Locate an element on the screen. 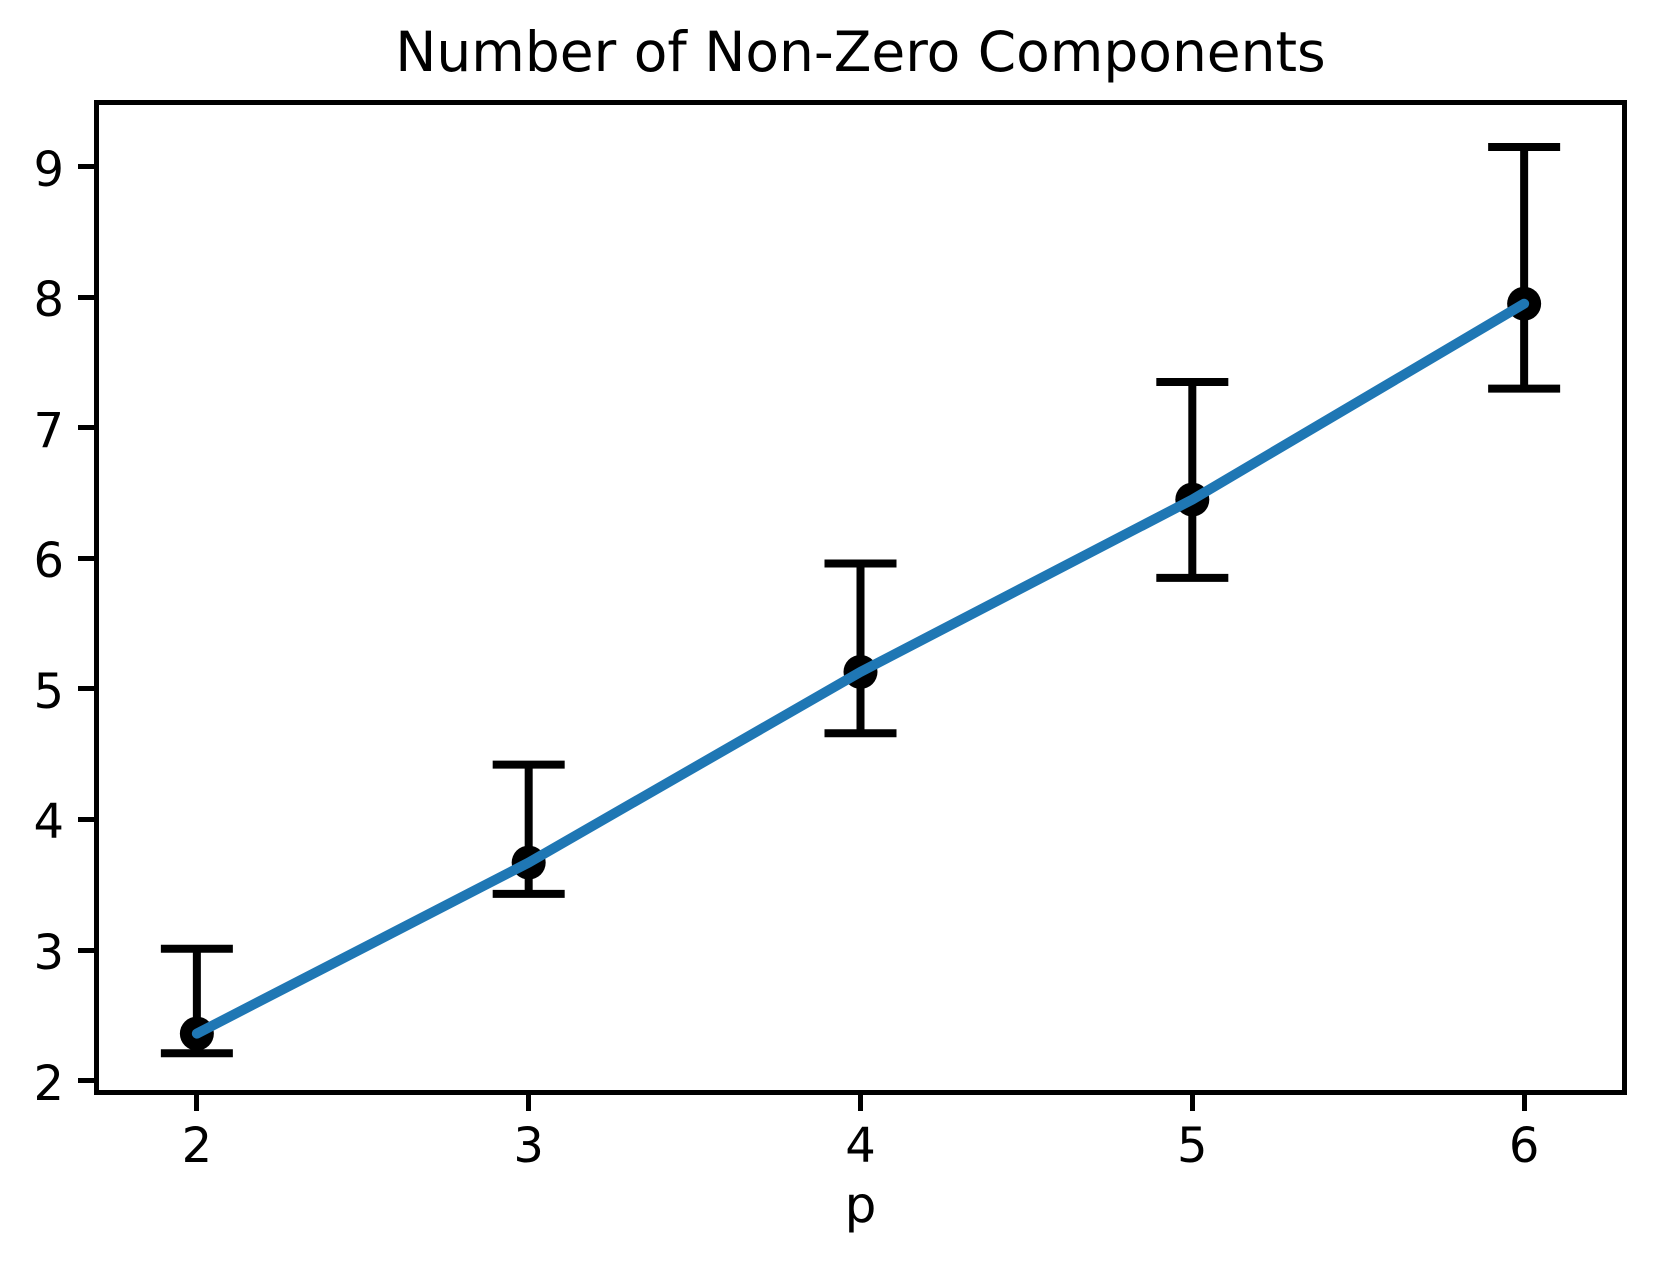 The width and height of the screenshot is (1659, 1269). x-axis-label: p is located at coordinates (860, 1205).